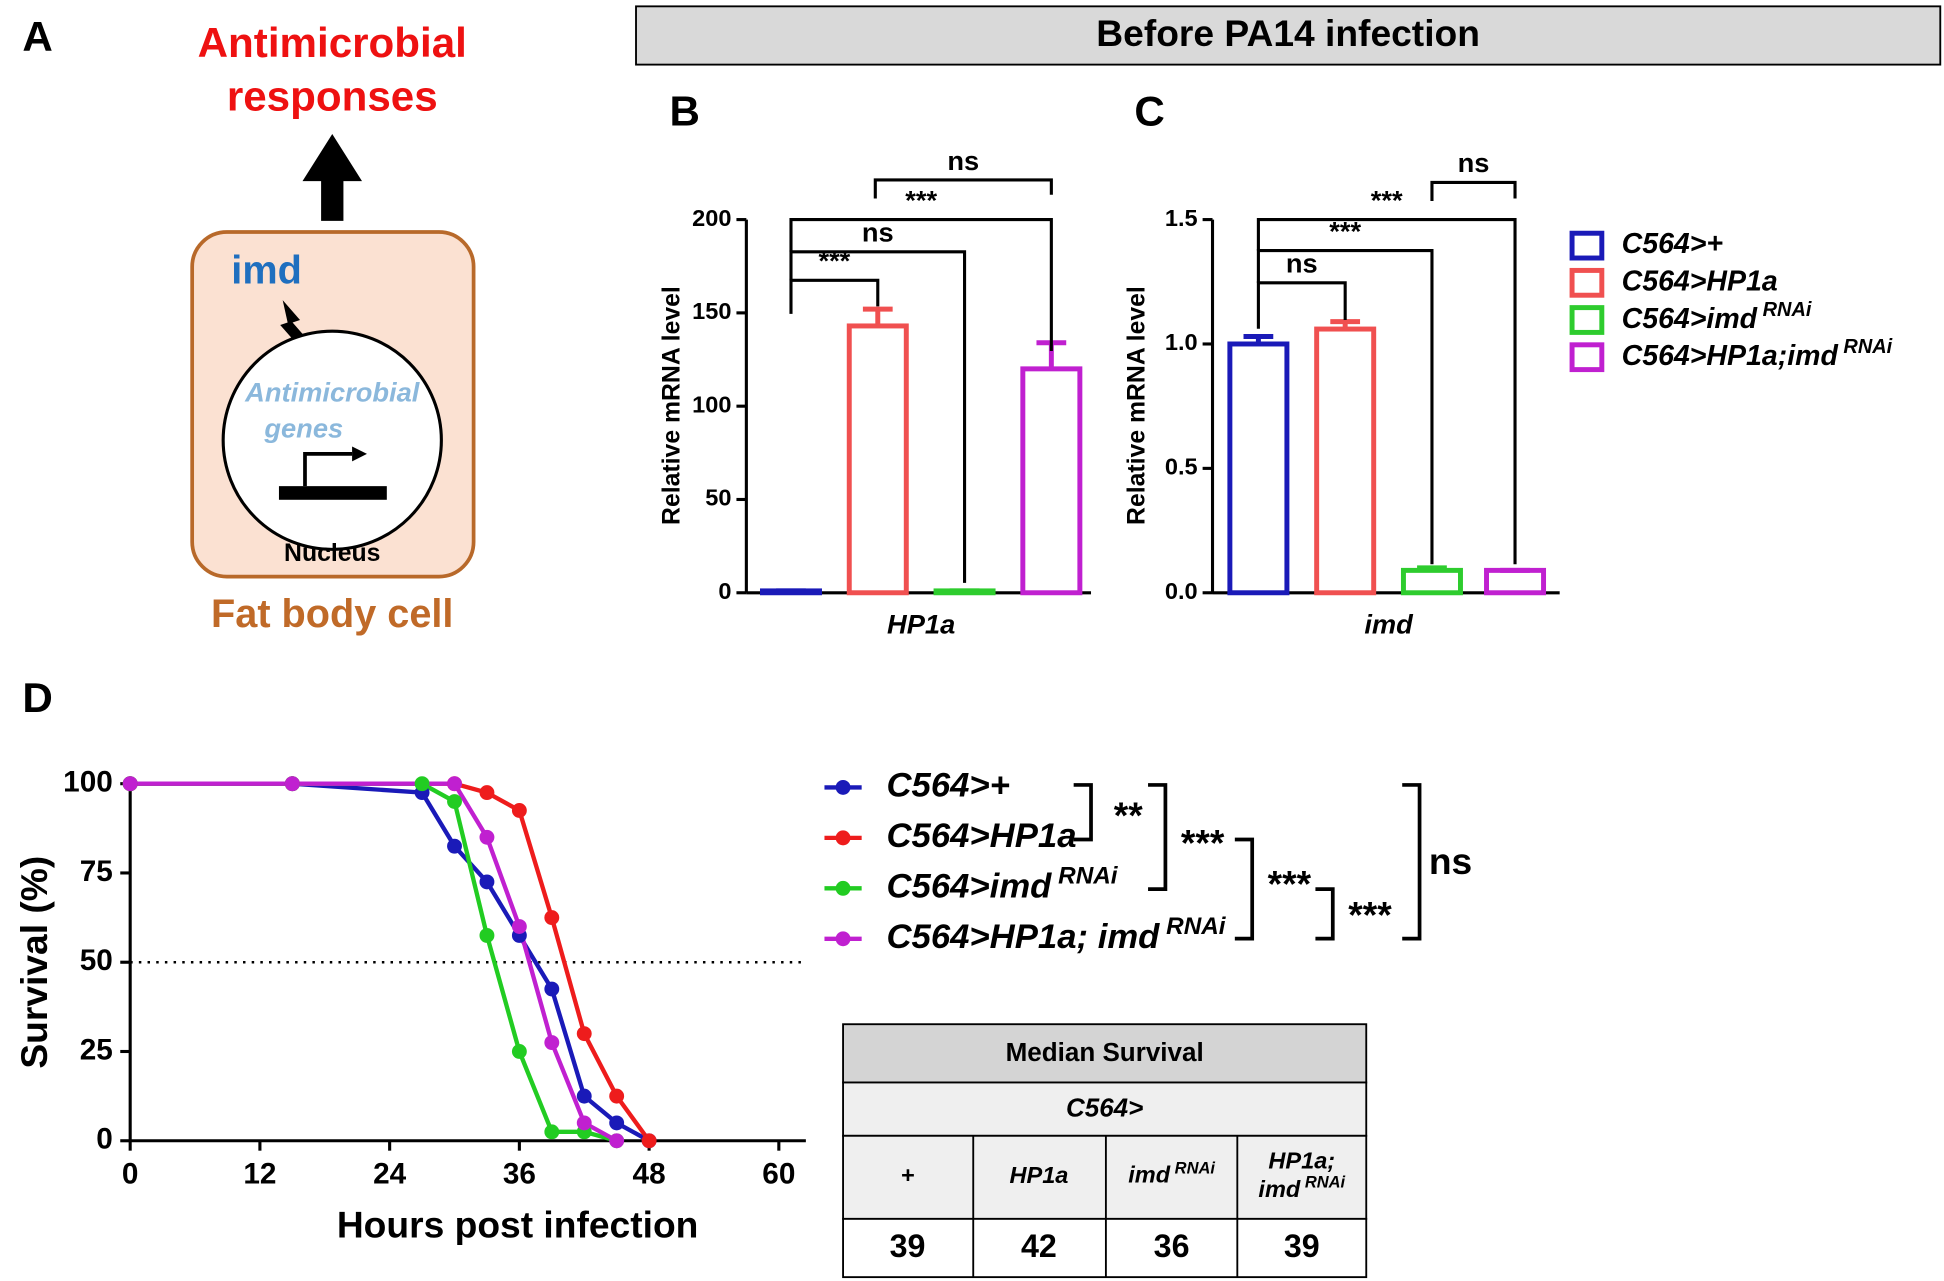 This screenshot has width=1944, height=1281. What do you see at coordinates (1104, 1108) in the screenshot?
I see `table-subtitle: C564>` at bounding box center [1104, 1108].